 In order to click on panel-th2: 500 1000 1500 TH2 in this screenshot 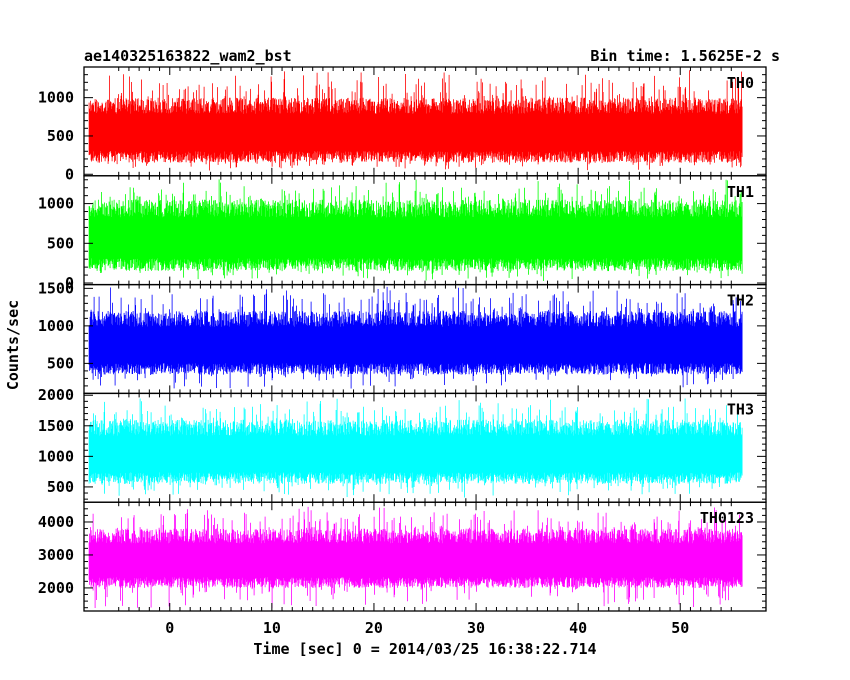, I will do `click(402, 337)`.